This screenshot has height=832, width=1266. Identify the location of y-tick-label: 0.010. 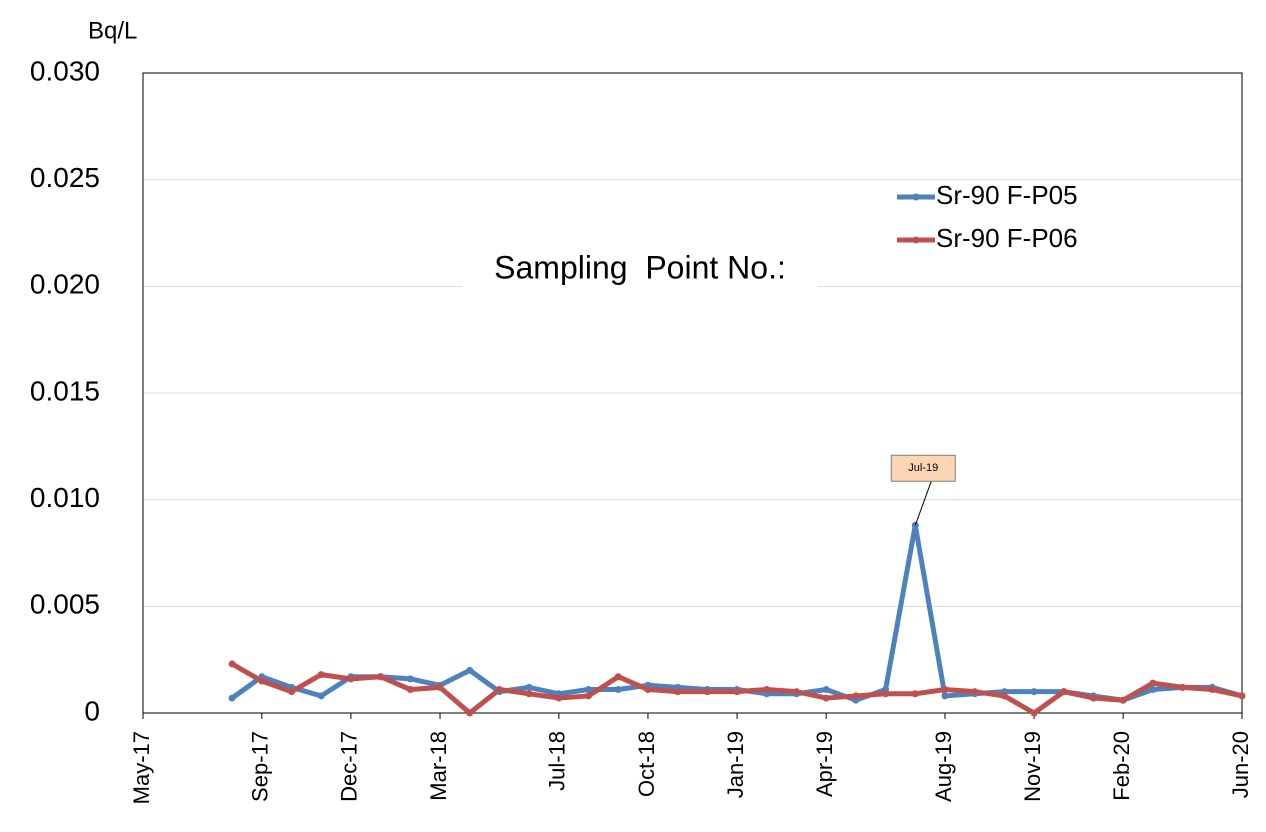
(65, 497).